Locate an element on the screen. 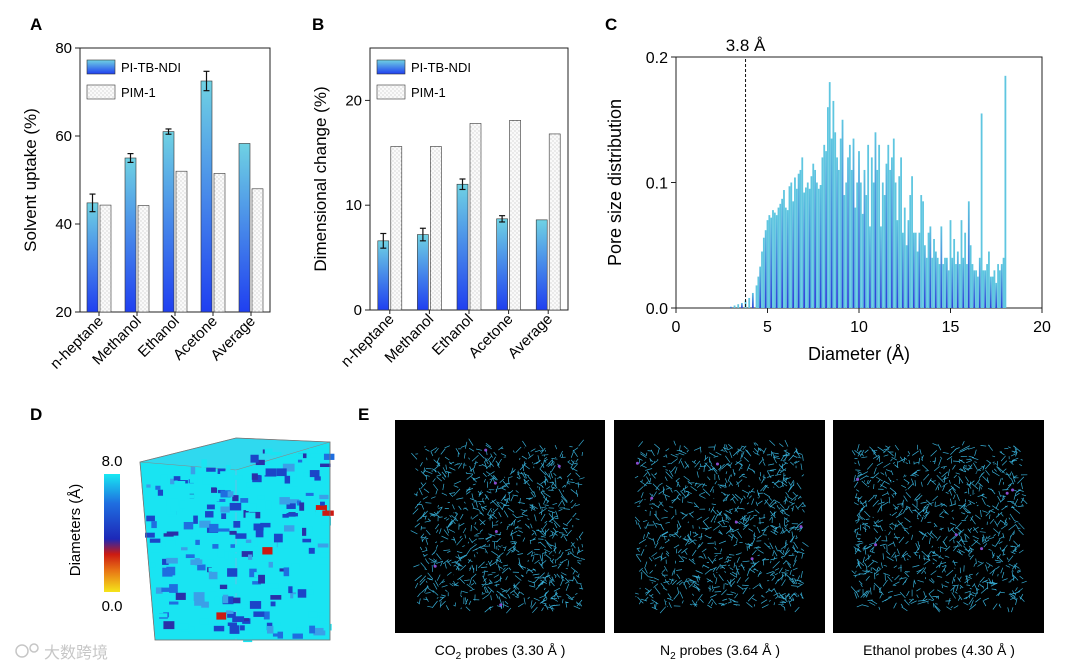  x-tick-label: 5 is located at coordinates (767, 327).